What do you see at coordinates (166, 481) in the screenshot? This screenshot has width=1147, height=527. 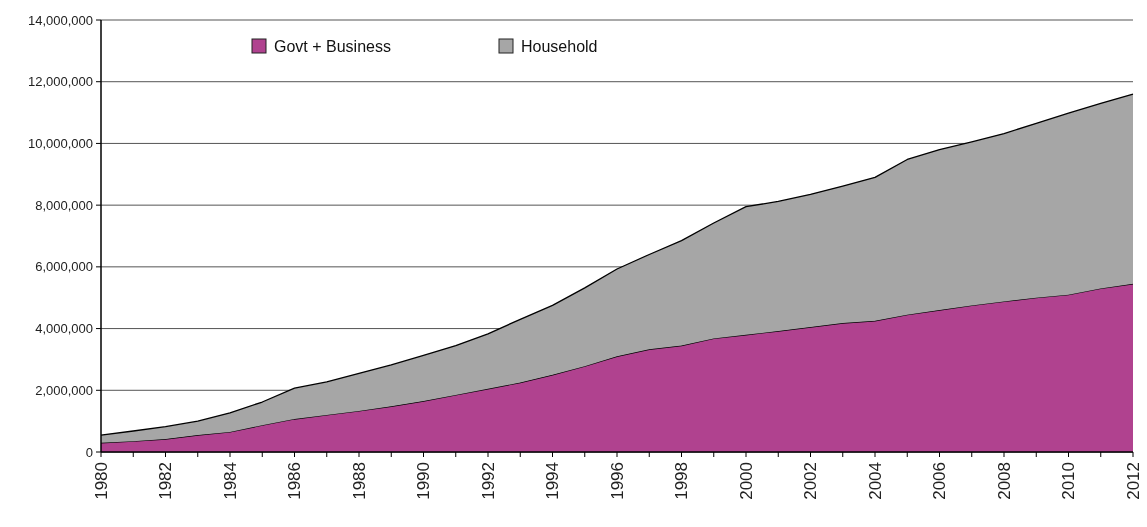 I see `x-tick-label: 1982` at bounding box center [166, 481].